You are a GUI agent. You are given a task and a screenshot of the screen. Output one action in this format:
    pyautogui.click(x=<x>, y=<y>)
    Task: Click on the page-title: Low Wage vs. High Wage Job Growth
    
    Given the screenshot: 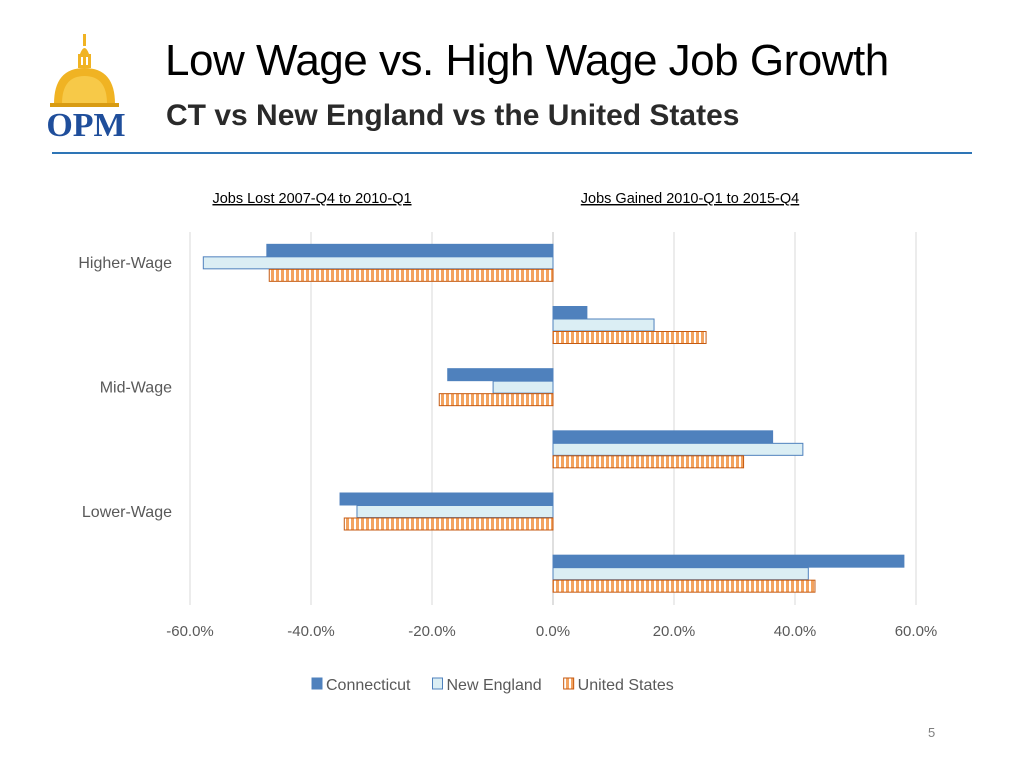 What is the action you would take?
    pyautogui.click(x=527, y=60)
    